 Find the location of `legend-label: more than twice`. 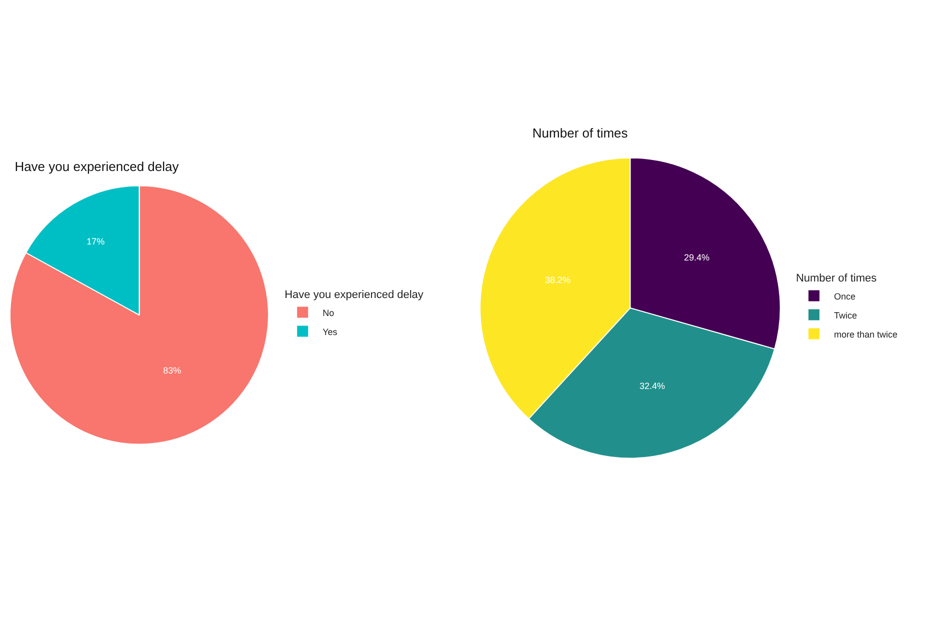

legend-label: more than twice is located at coordinates (866, 334).